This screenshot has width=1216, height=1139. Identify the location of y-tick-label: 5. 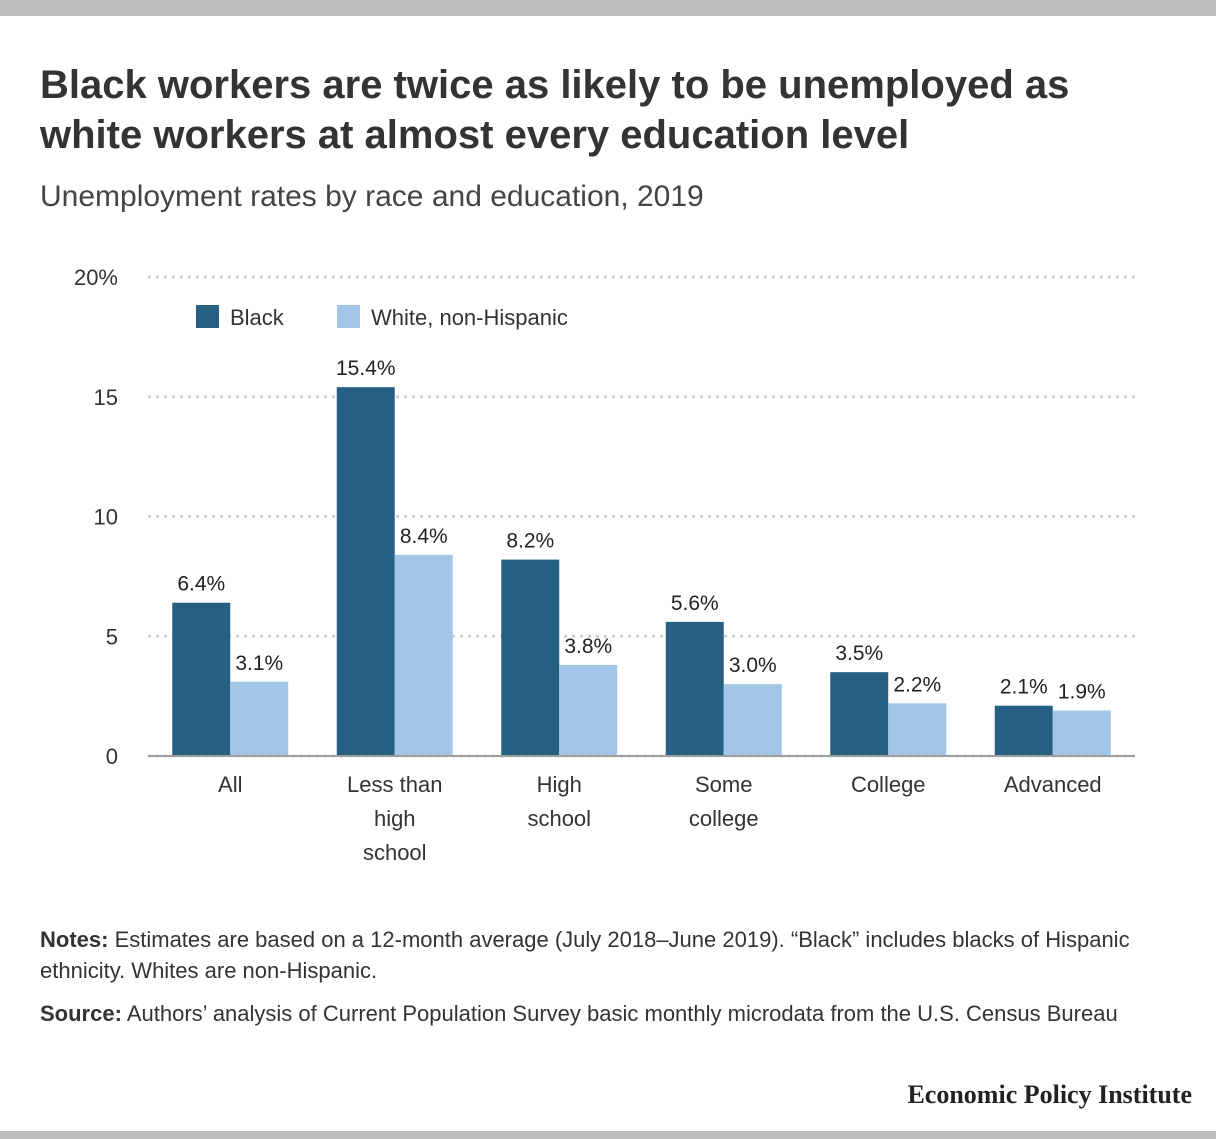
(112, 636).